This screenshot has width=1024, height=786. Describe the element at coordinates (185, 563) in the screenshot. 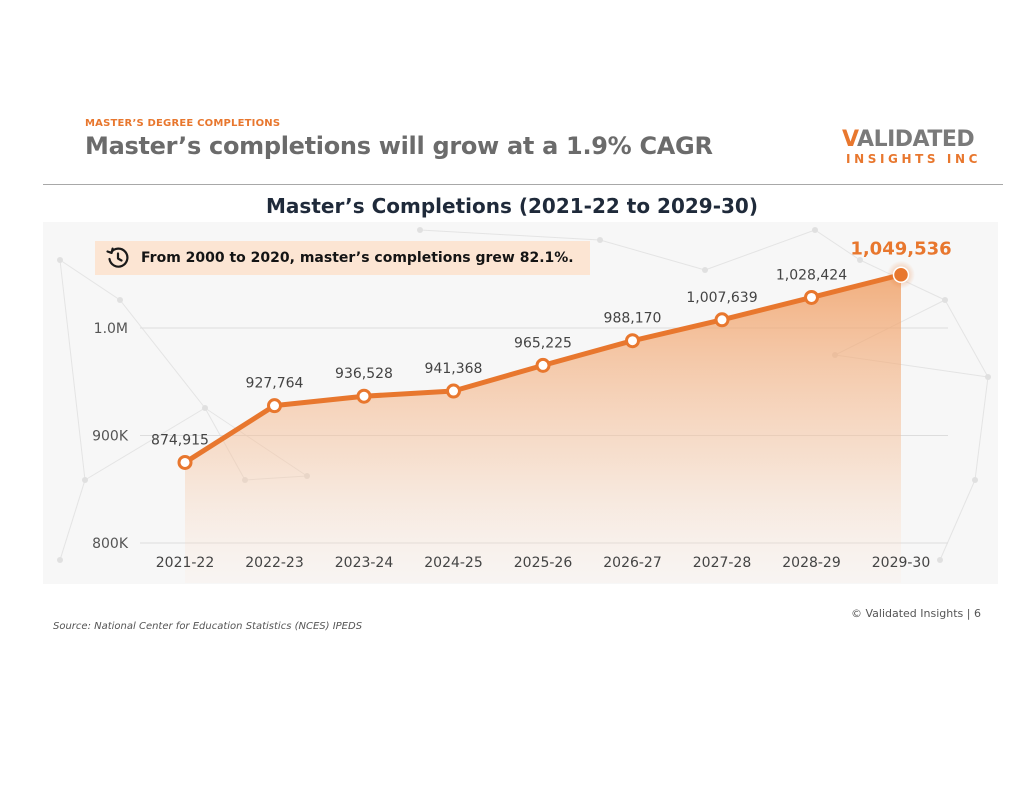

I see `x-tick-label: 2021-22` at that location.